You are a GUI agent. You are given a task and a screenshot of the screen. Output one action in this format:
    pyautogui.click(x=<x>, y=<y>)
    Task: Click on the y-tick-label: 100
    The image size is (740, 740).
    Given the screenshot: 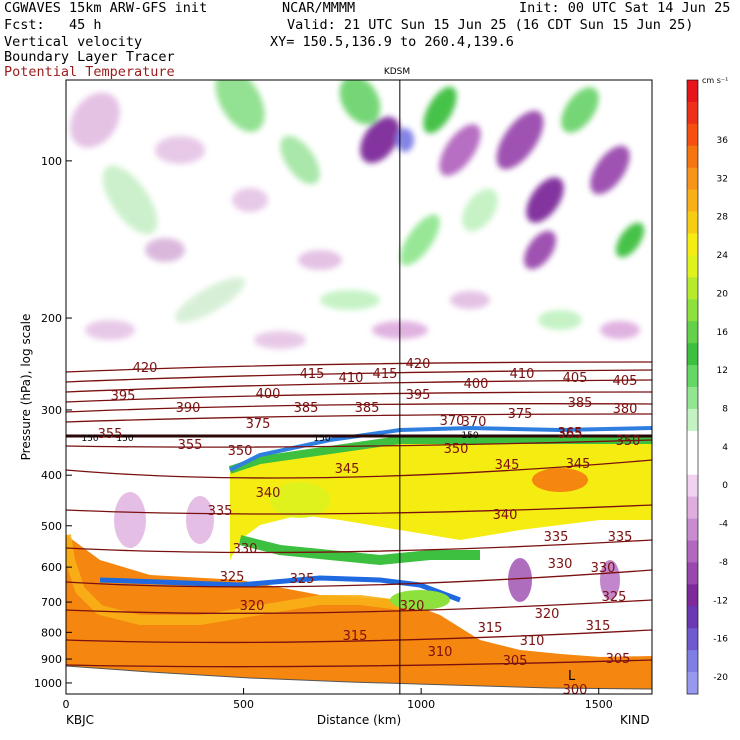 What is the action you would take?
    pyautogui.click(x=51, y=161)
    